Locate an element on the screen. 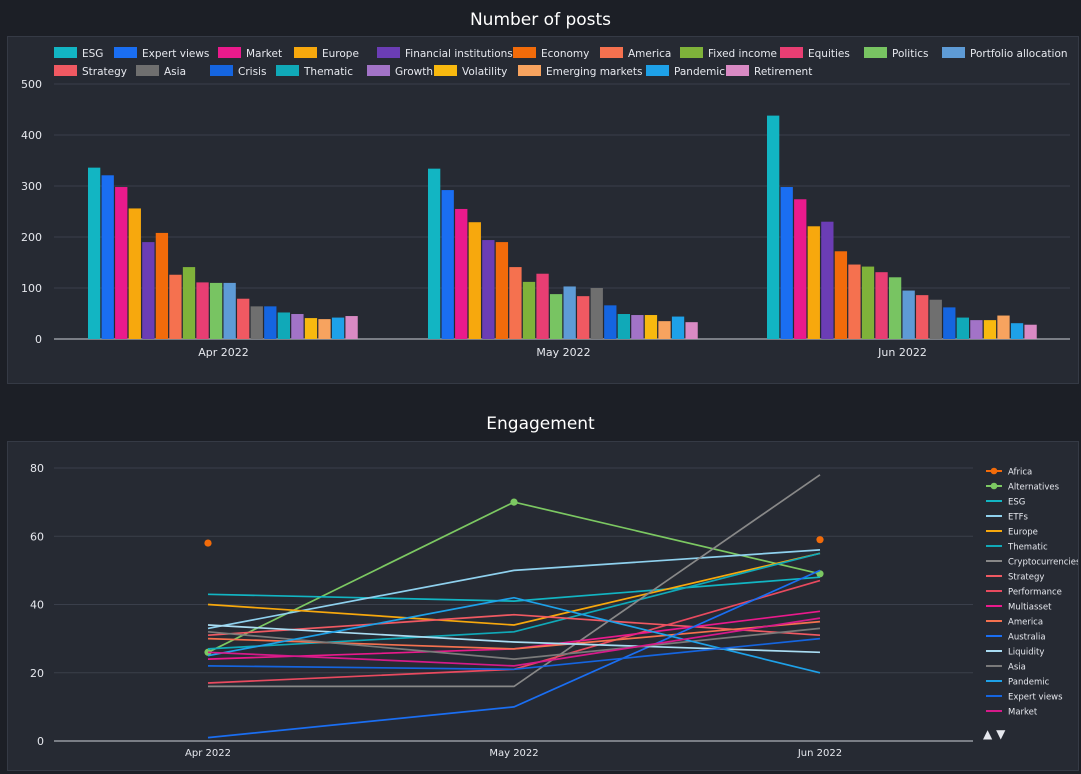  y-tick-label: 0 is located at coordinates (40, 741).